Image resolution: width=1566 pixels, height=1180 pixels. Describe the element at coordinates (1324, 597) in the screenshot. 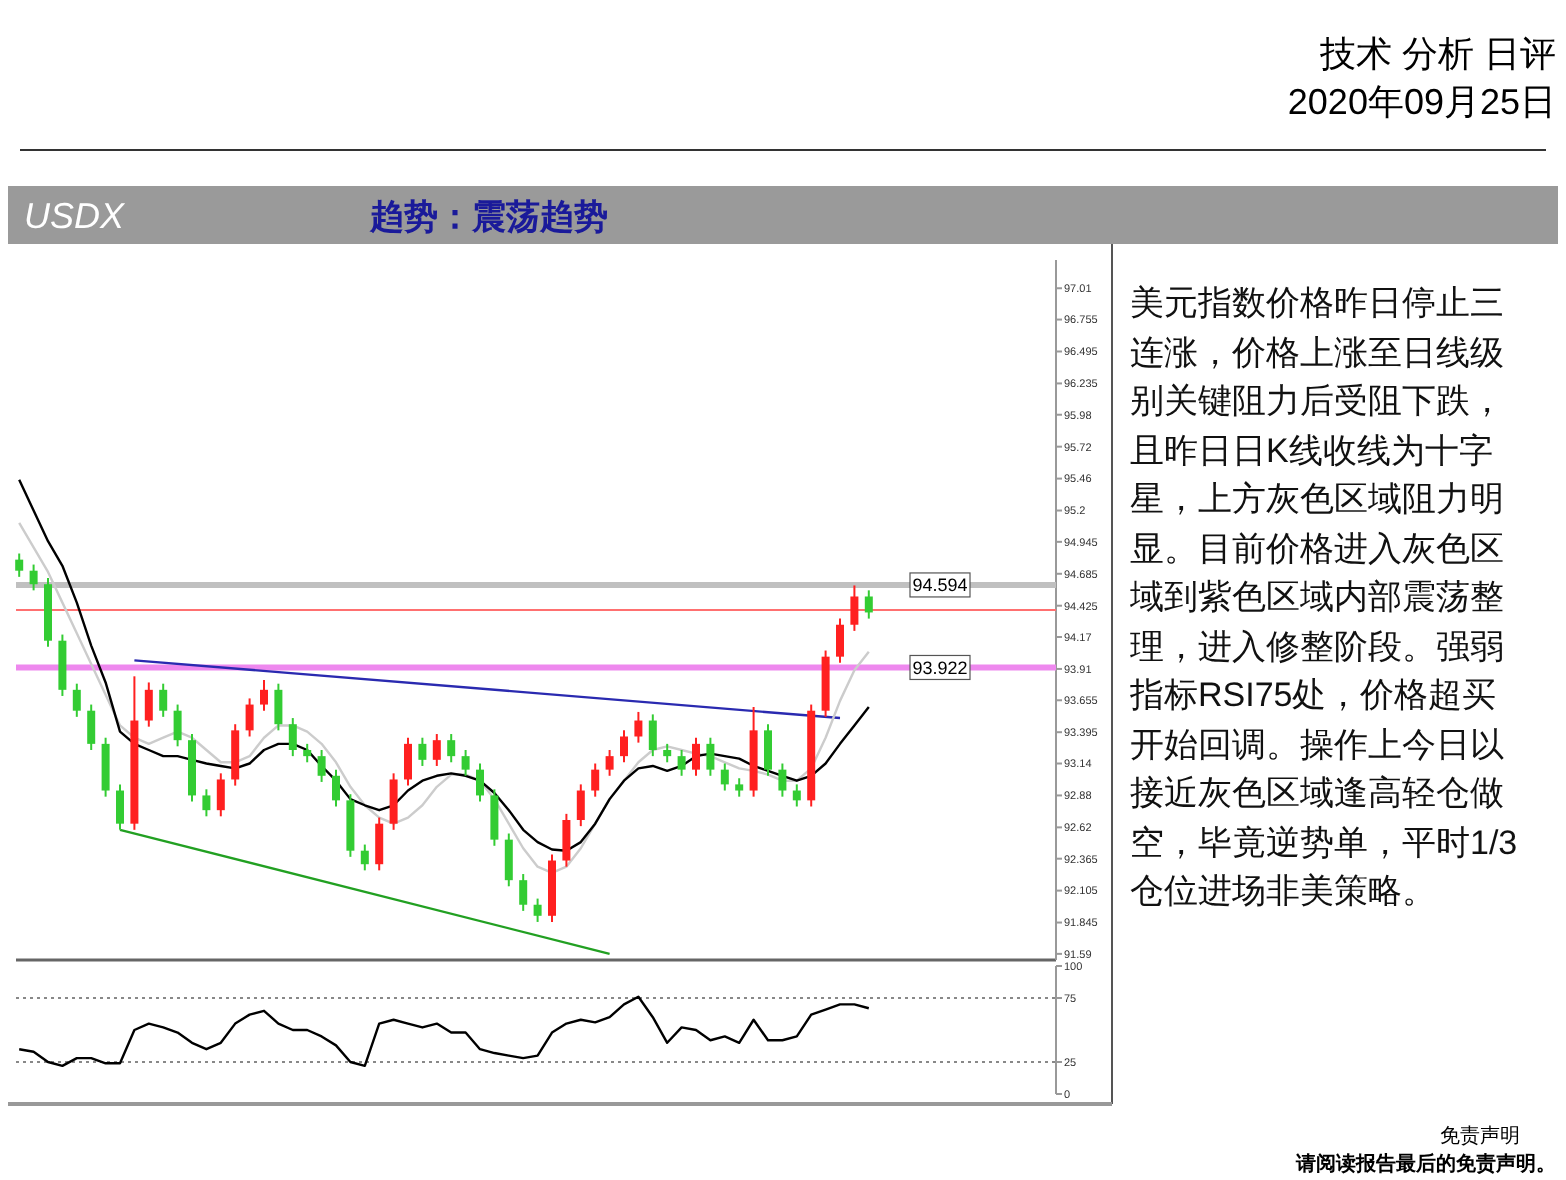

I see `text: 美元指数价格昨日停止三连涨，价格上涨至日线级别关键阻力后受阻下跌，且昨日日K线收线为十字星，上方灰色区域阻力明显。目前价格进入灰色区域到紫色区域内部震荡整理，进入修整阶段。强弱指标RSI75处，价格超买开始回调。操作上今日以接近灰色区域逢高轻仓做空，毕竟逆势单，平时1/3仓位进场非美策略。` at that location.